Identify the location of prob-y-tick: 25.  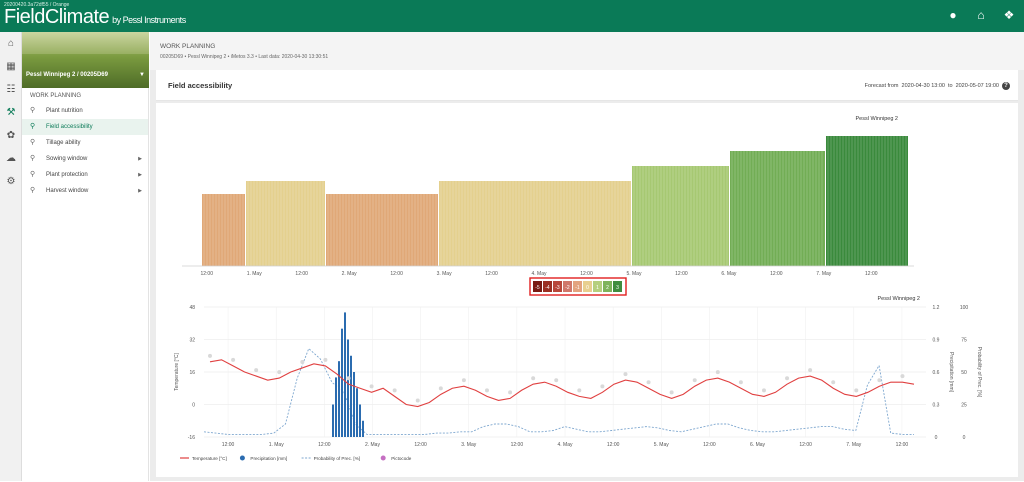
(964, 406).